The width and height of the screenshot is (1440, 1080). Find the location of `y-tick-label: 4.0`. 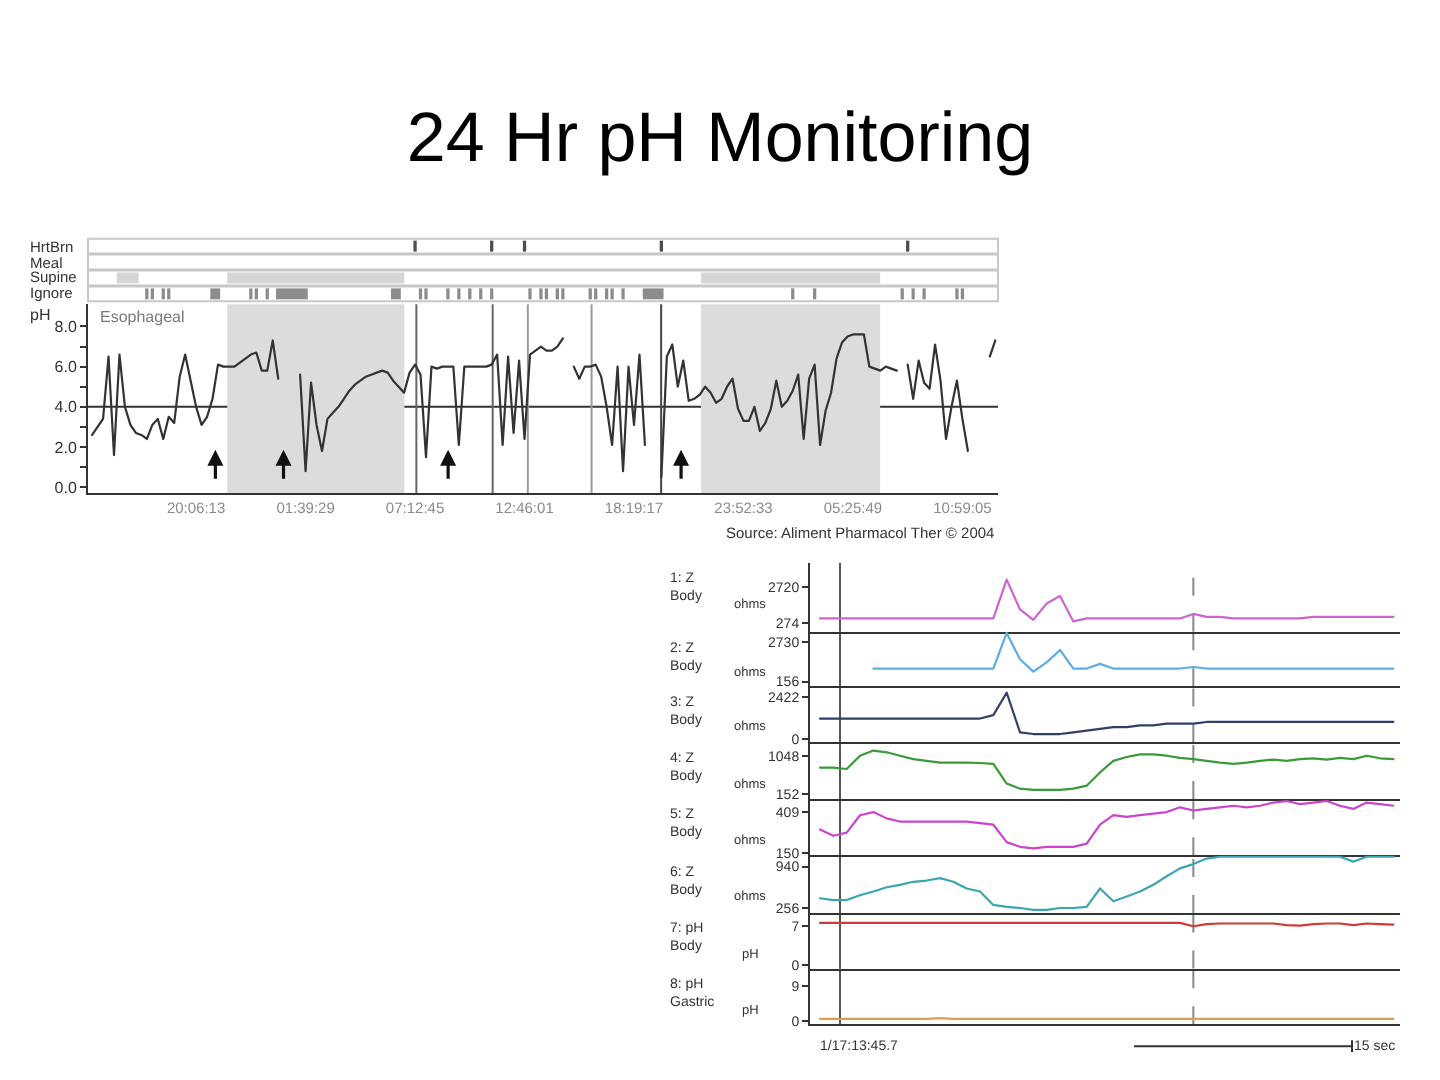

y-tick-label: 4.0 is located at coordinates (66, 407).